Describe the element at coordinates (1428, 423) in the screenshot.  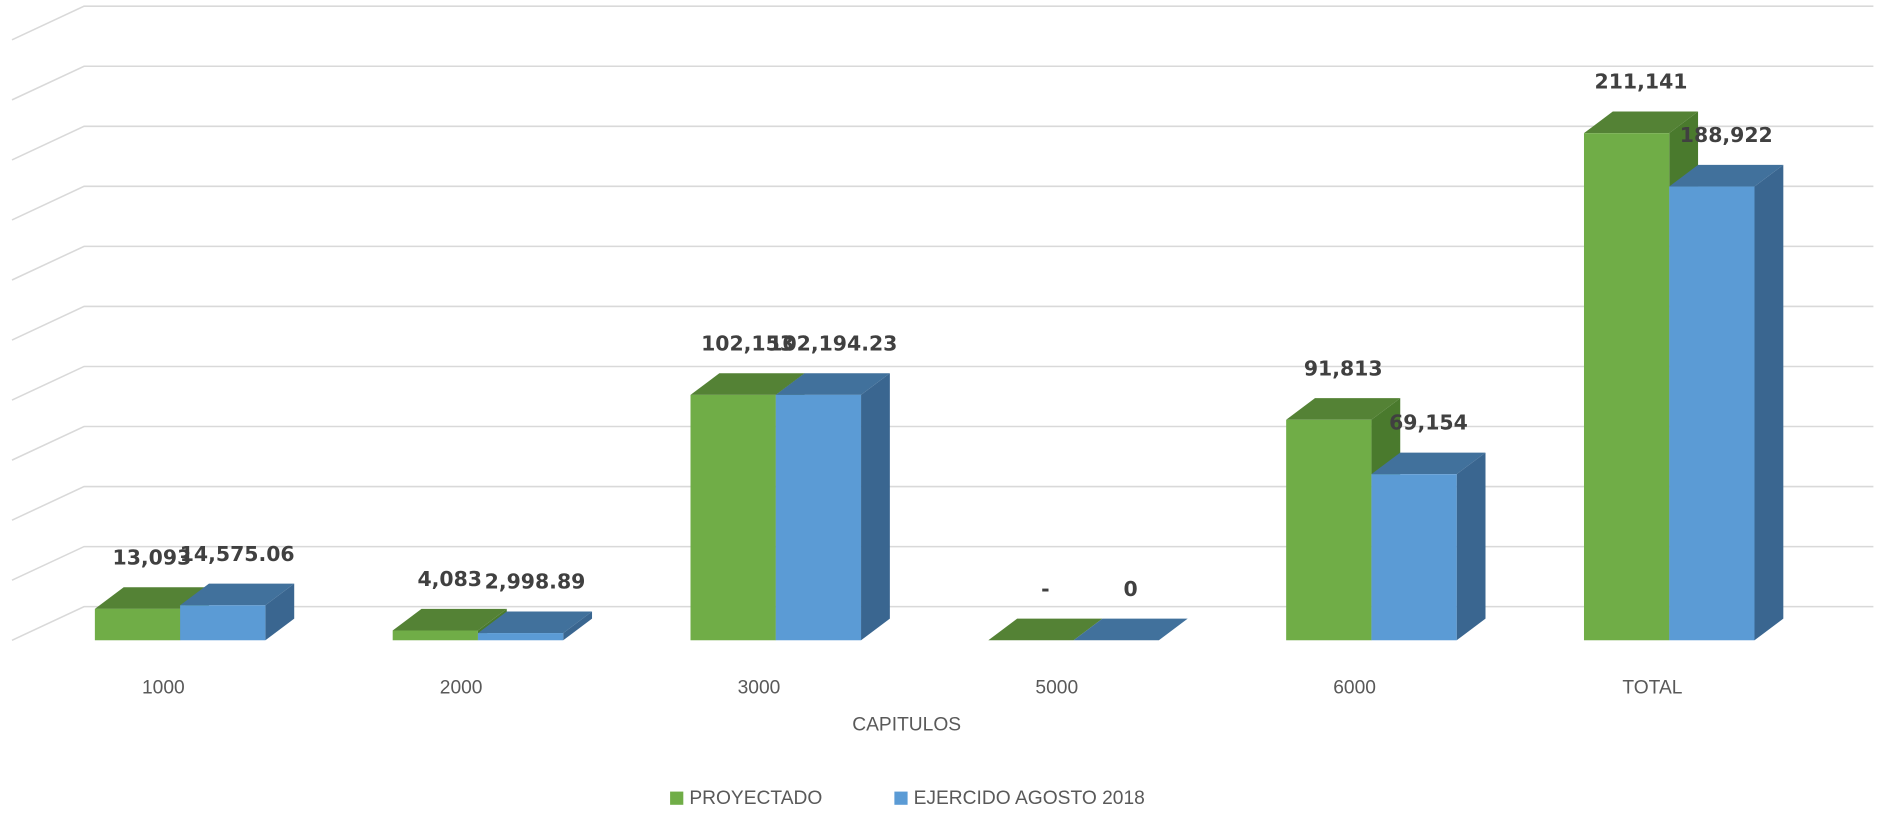
I see `data-label: 69,154` at that location.